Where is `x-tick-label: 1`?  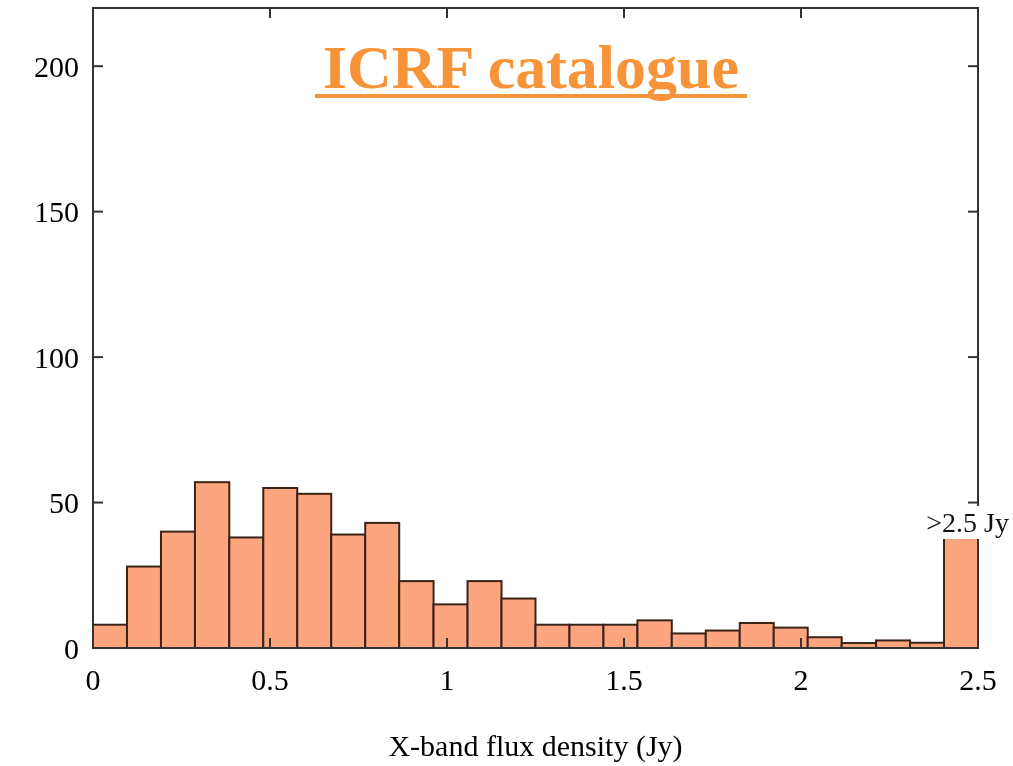
x-tick-label: 1 is located at coordinates (447, 679).